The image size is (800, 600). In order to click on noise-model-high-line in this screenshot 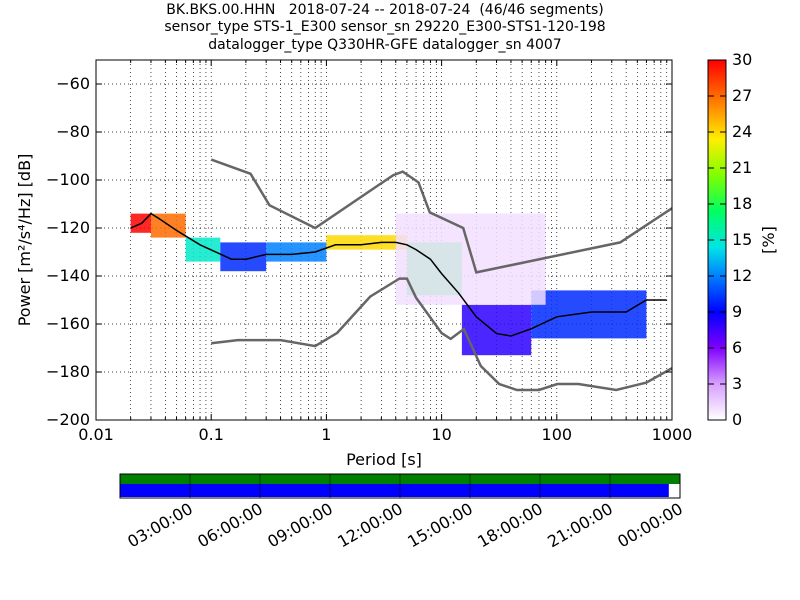, I will do `click(441, 216)`.